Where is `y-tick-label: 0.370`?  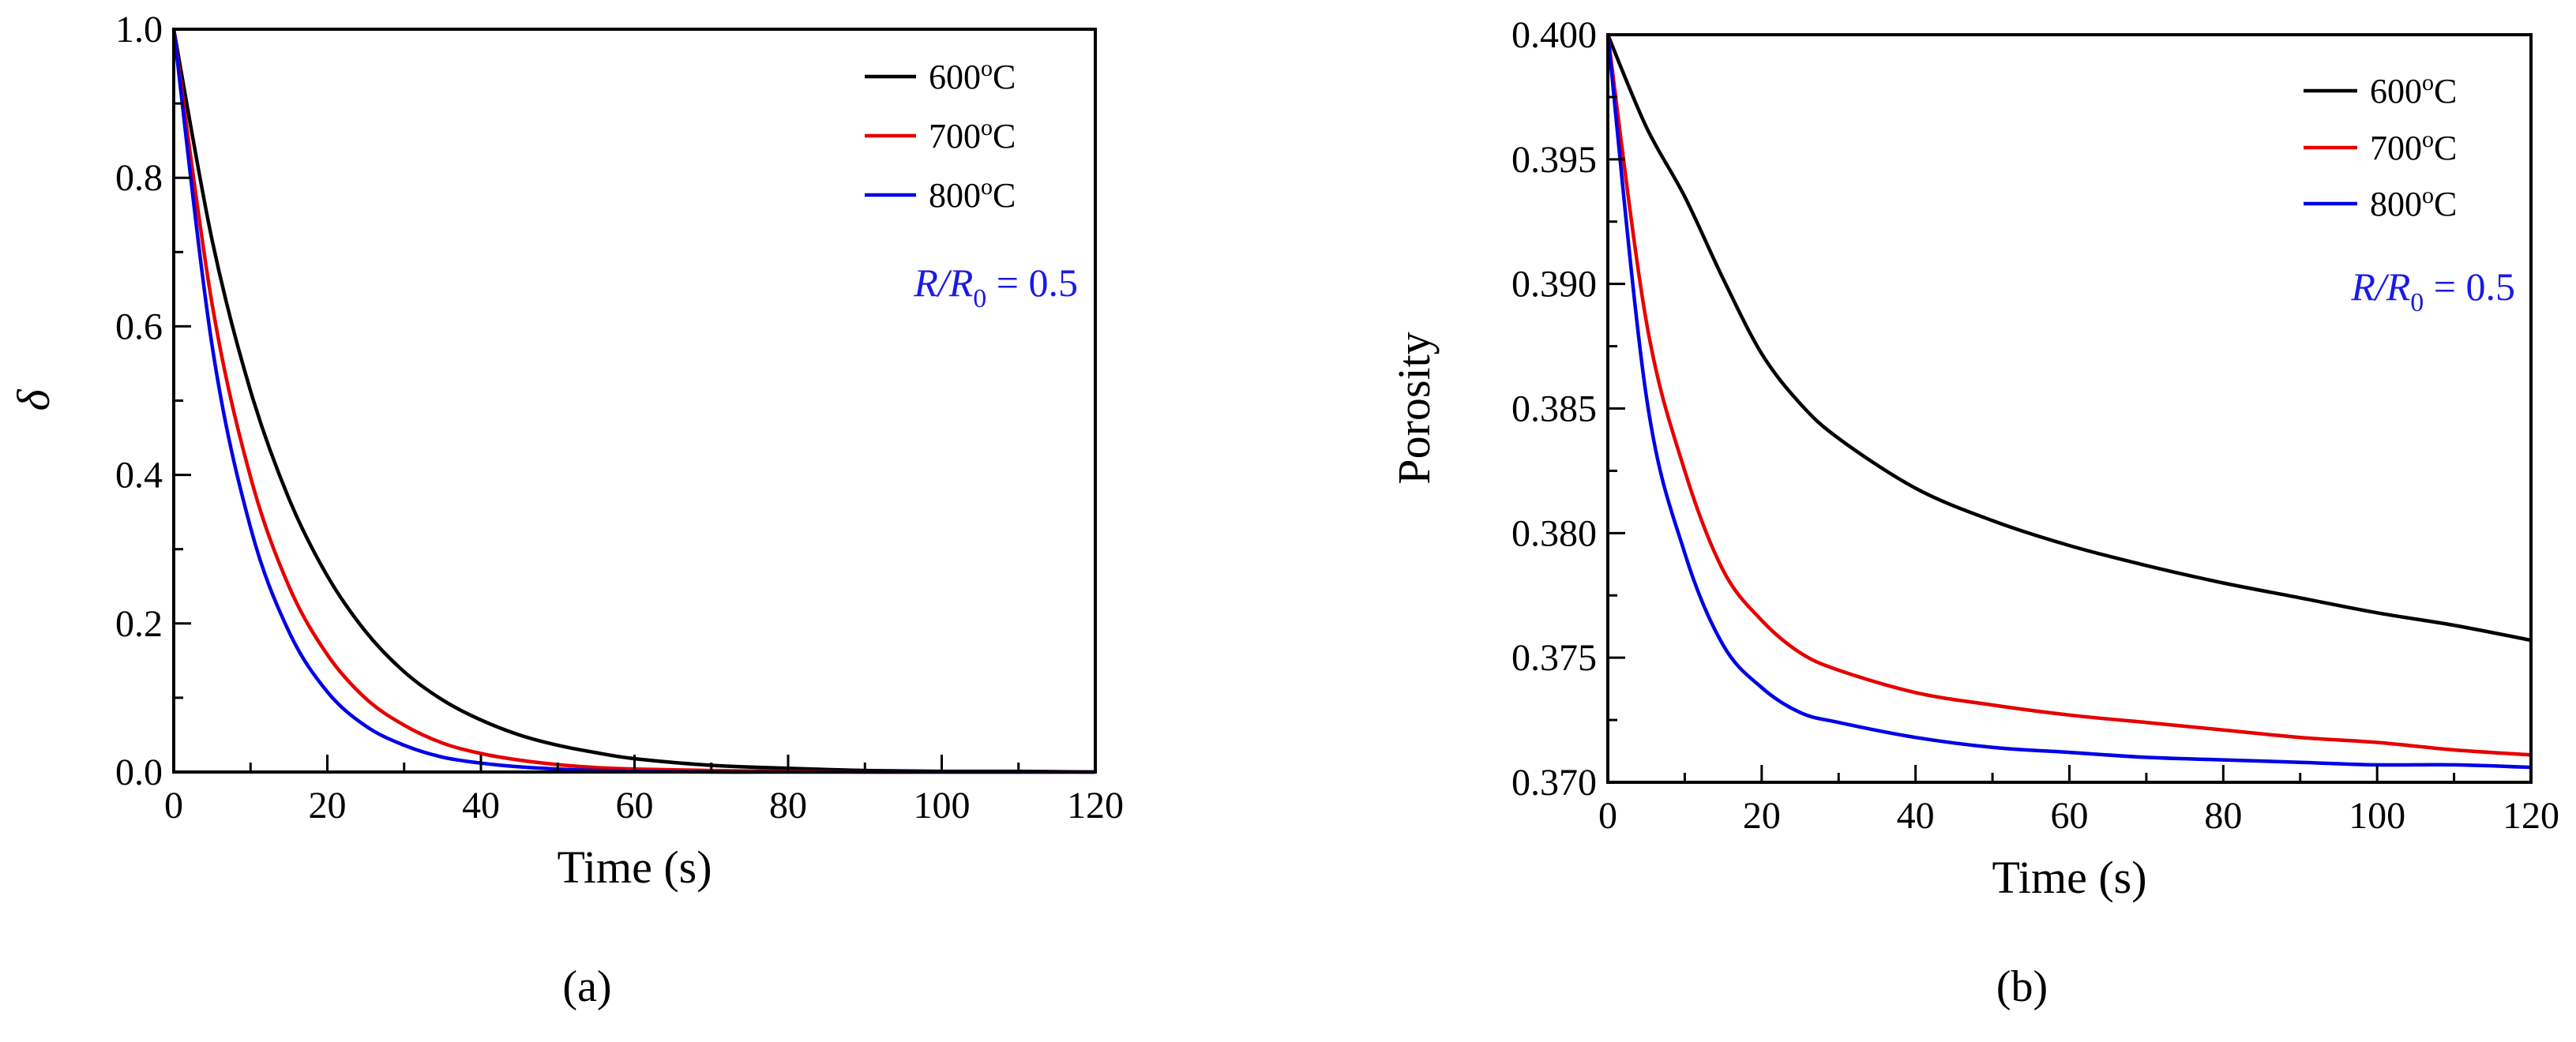
y-tick-label: 0.370 is located at coordinates (1554, 783).